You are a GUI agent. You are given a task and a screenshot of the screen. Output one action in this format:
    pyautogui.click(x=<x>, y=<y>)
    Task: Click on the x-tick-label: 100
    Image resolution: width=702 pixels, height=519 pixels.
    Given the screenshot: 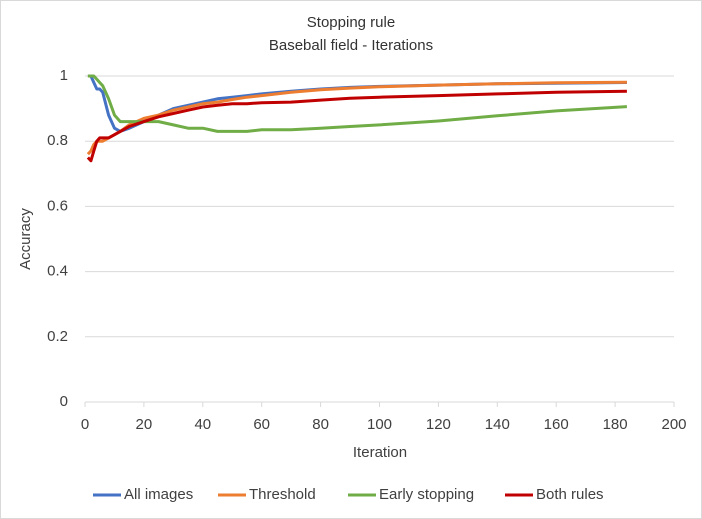 What is the action you would take?
    pyautogui.click(x=379, y=424)
    